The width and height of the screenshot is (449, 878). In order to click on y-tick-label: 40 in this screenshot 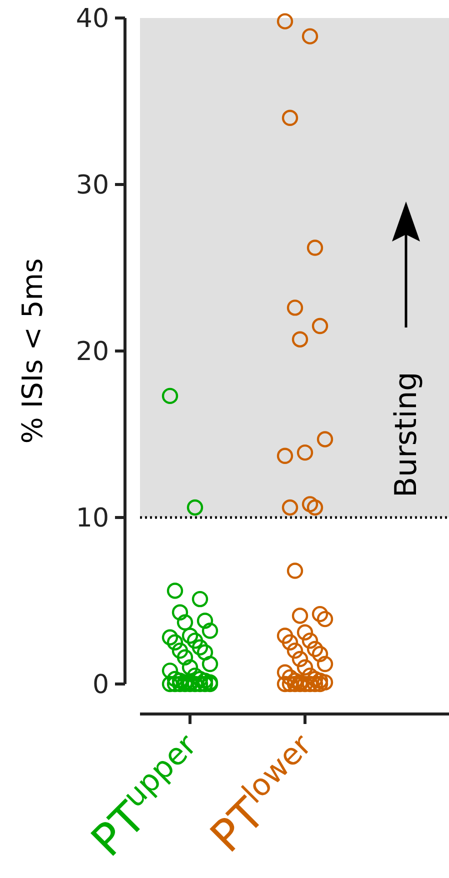, I will do `click(92, 19)`.